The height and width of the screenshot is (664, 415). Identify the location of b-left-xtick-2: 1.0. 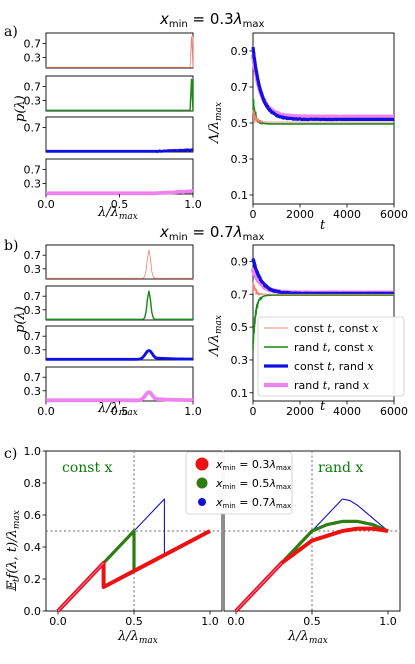
(193, 411).